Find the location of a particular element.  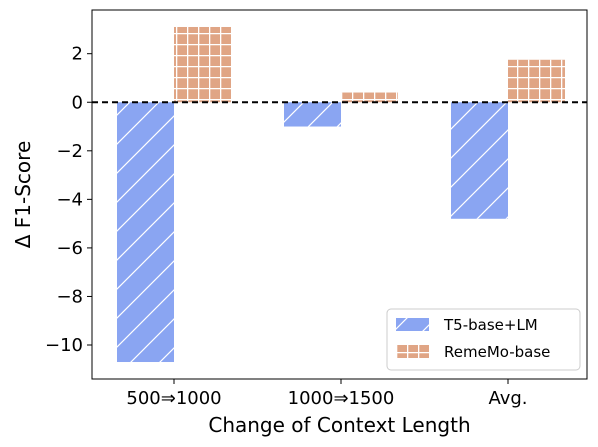

y-tick-label: −6 is located at coordinates (69, 248).